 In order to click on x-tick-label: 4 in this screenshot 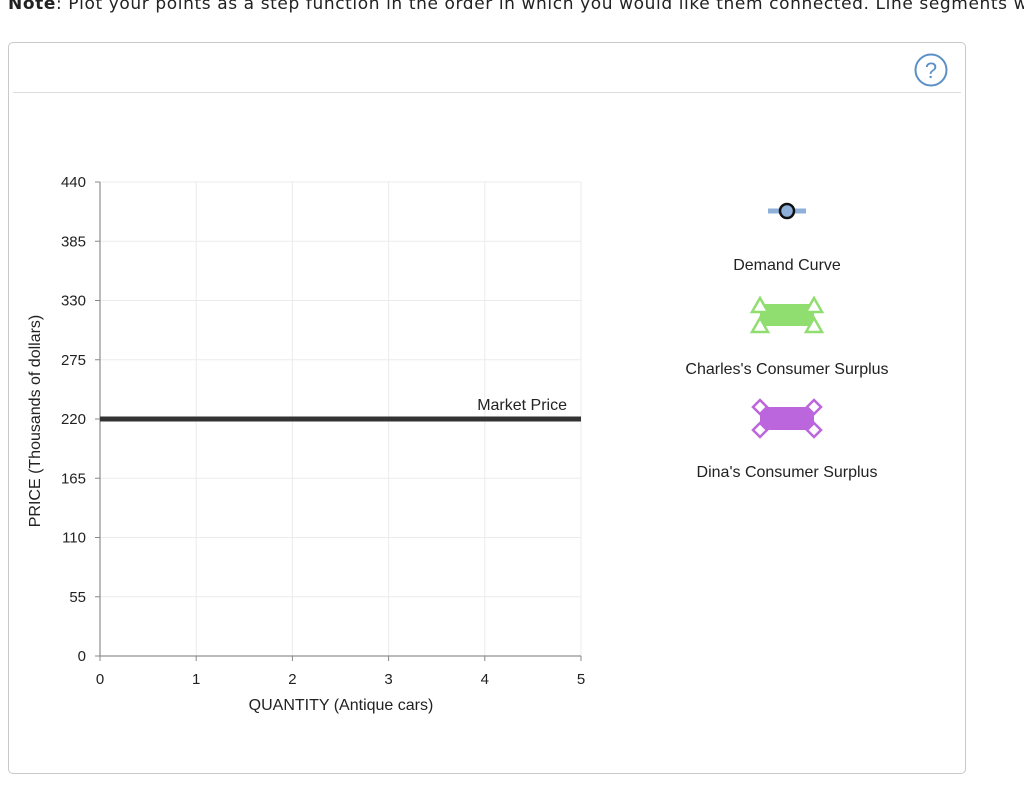, I will do `click(485, 679)`.